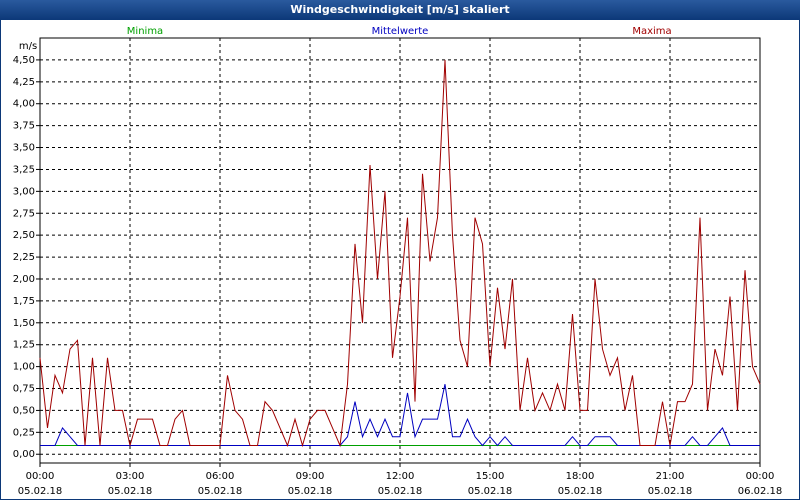 The width and height of the screenshot is (800, 504). I want to click on y-tick-label: 0,75, so click(24, 389).